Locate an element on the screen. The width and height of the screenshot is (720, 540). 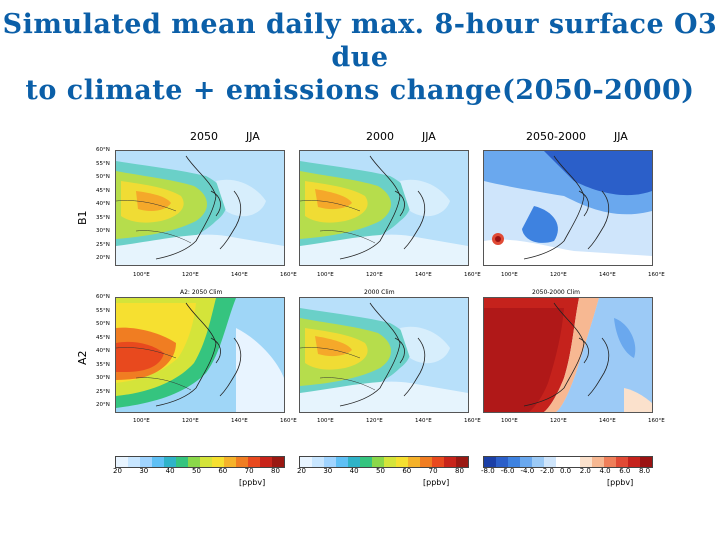
panel-subtitle-a2-2000: 2000 Clim is located at coordinates (379, 292).